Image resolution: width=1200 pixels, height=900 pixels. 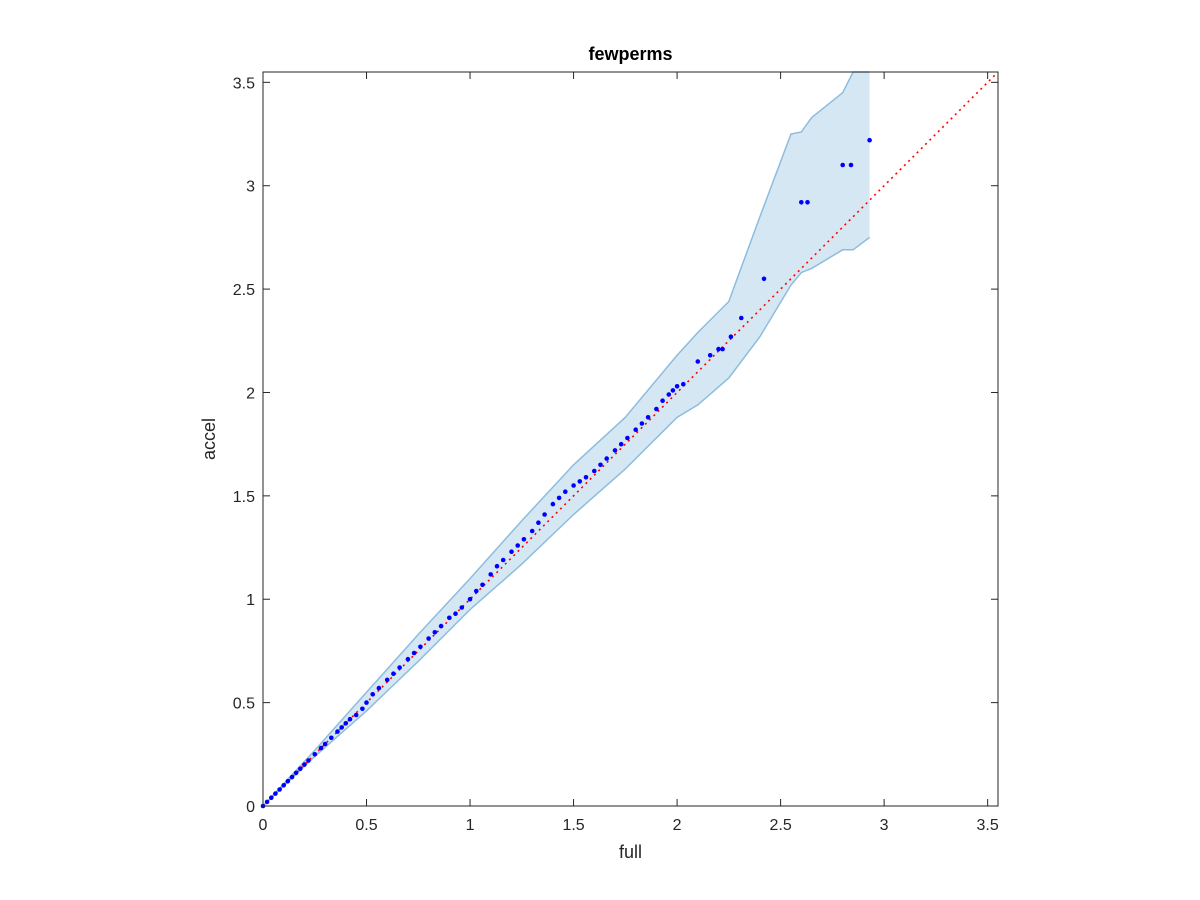 I want to click on x-tick-label: 0.5, so click(x=366, y=825).